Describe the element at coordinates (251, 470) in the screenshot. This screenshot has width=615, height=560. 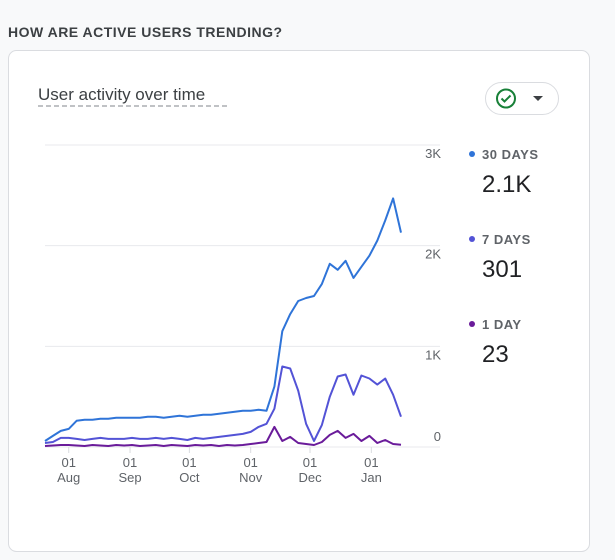
I see `x-tick-label: 01 Nov` at that location.